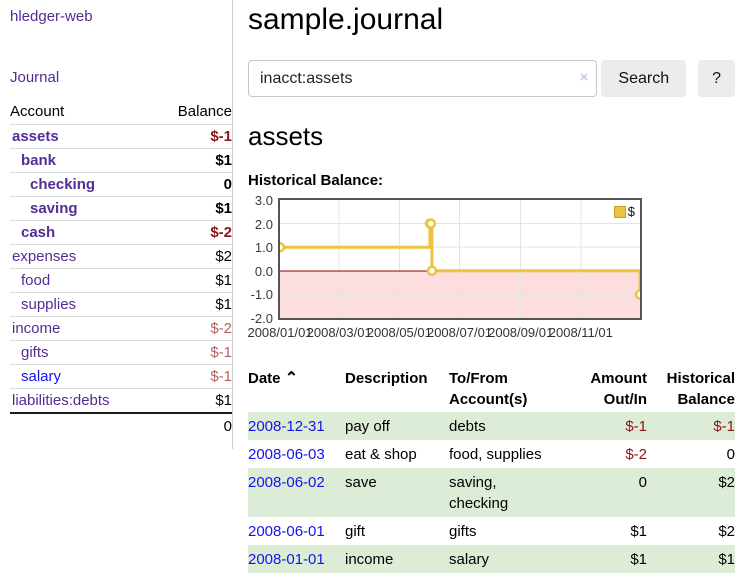  Describe the element at coordinates (263, 271) in the screenshot. I see `y-tick-label: 0.0` at that location.